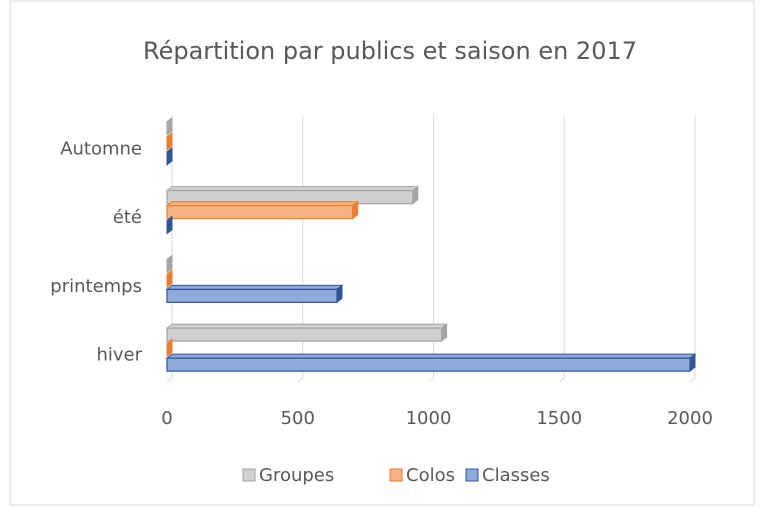 This screenshot has width=765, height=508. Describe the element at coordinates (96, 286) in the screenshot. I see `y-tick-label: printemps` at that location.